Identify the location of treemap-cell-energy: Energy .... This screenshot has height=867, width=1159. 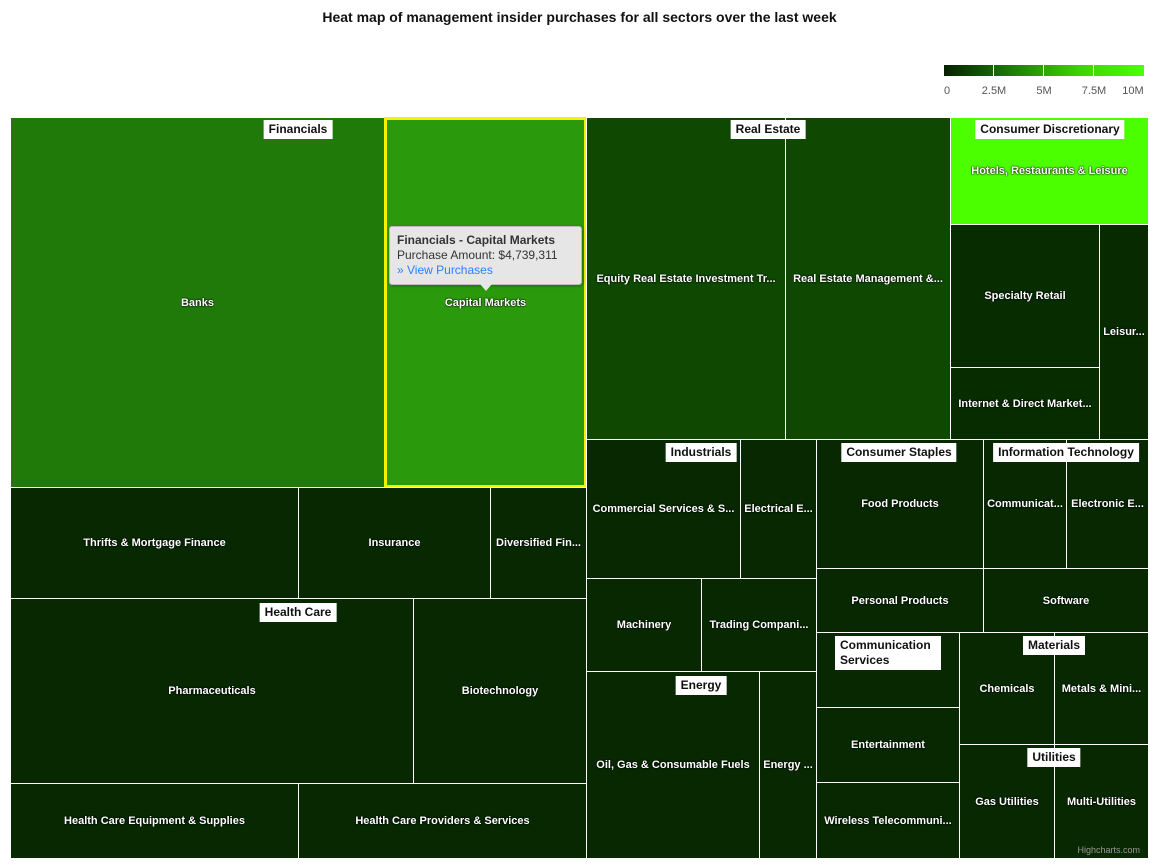
(788, 765).